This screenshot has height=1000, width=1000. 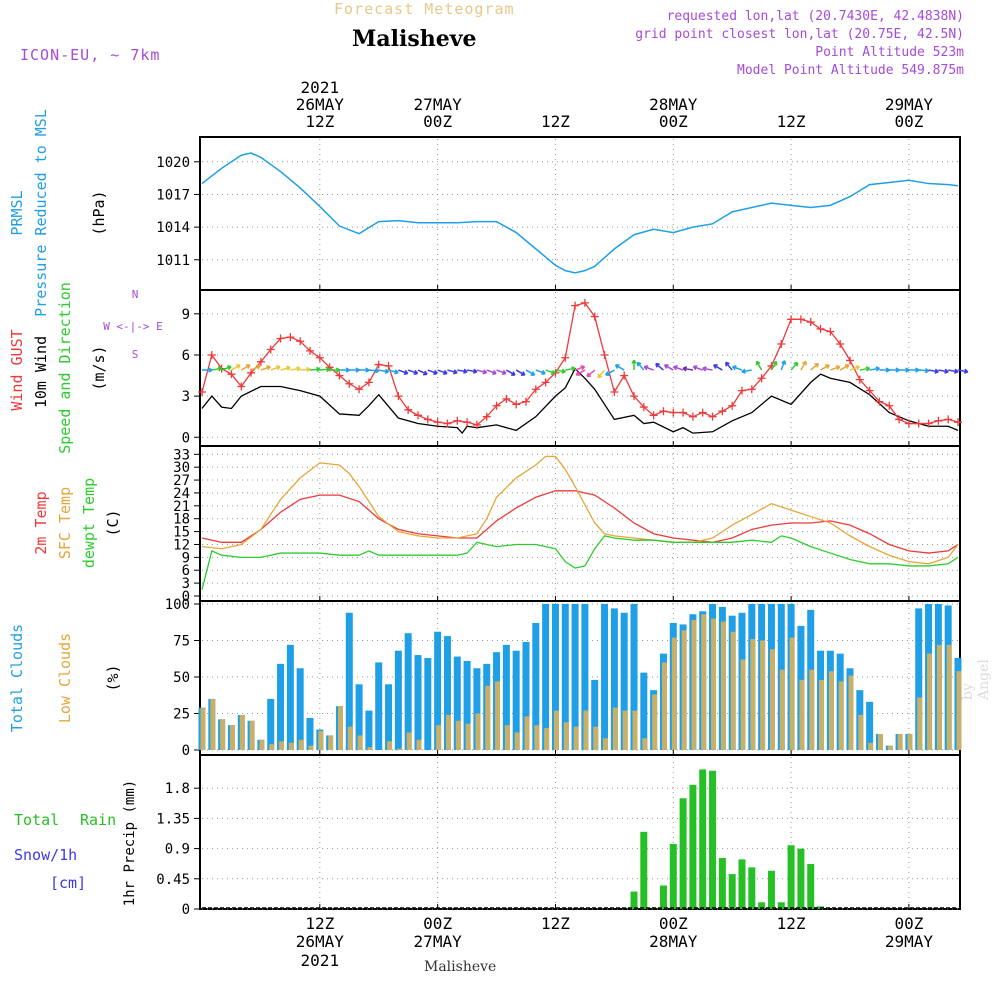 What do you see at coordinates (133, 326) in the screenshot?
I see `compass-west-east: W <-|-> E` at bounding box center [133, 326].